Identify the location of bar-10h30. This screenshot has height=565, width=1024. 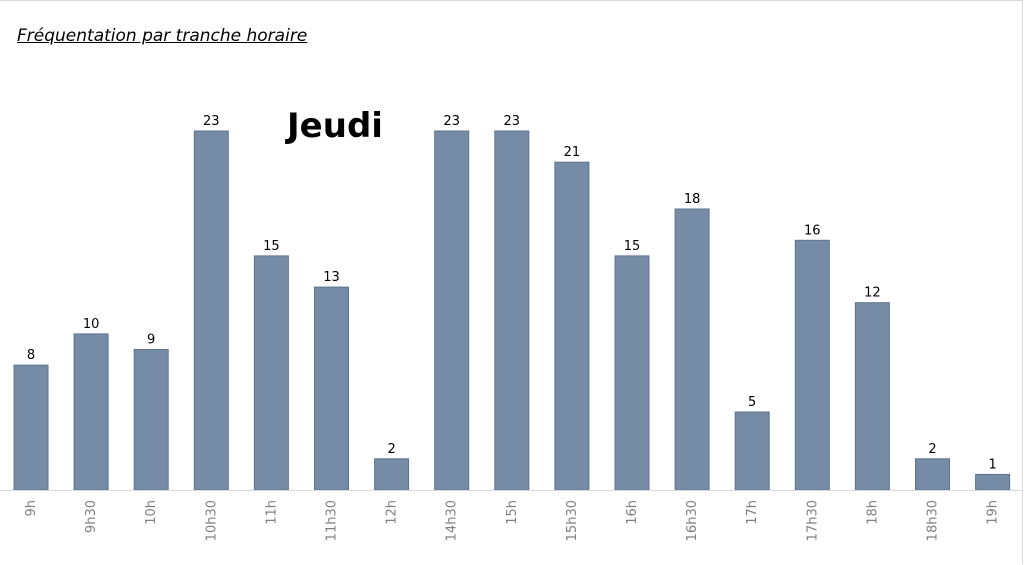
(211, 310).